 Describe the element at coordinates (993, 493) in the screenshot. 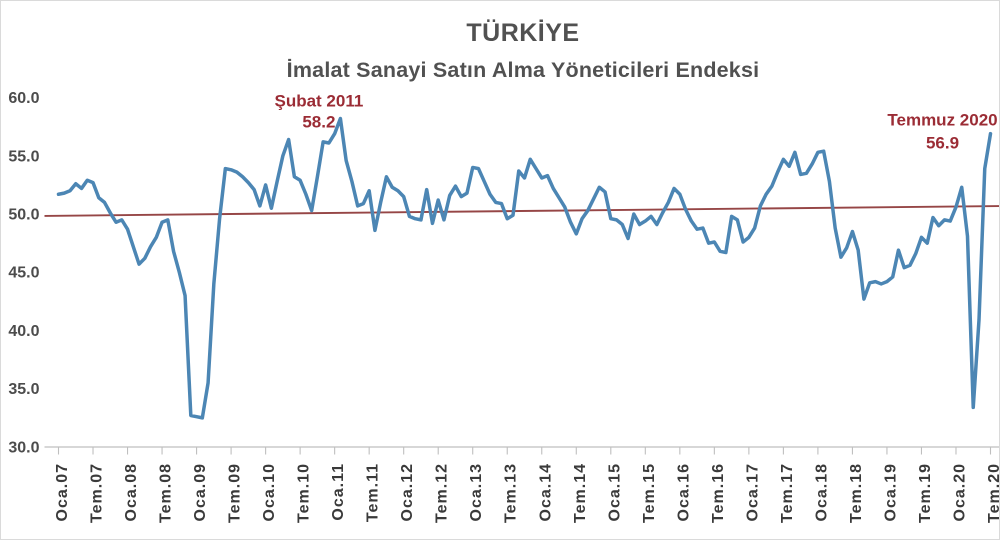

I see `x-axis-label: Tem.20` at that location.